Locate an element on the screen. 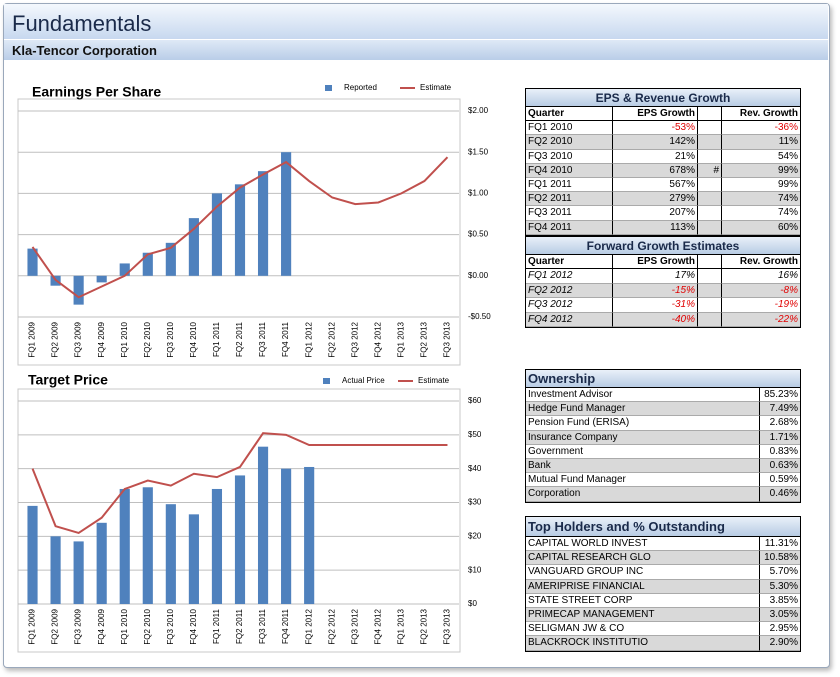 Image resolution: width=840 pixels, height=677 pixels. table-cell: FQ2 2011 is located at coordinates (569, 199).